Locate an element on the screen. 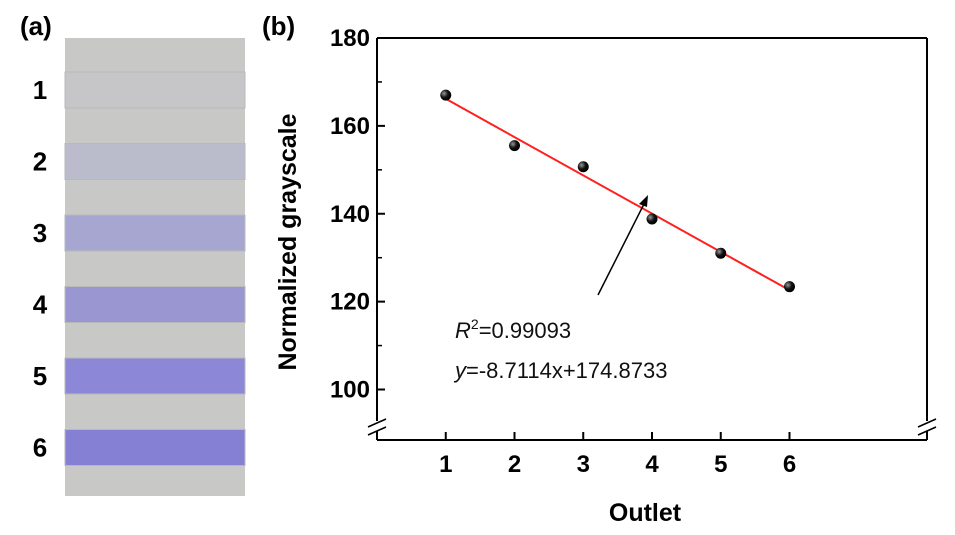  y-tick-label: 160 is located at coordinates (350, 126).